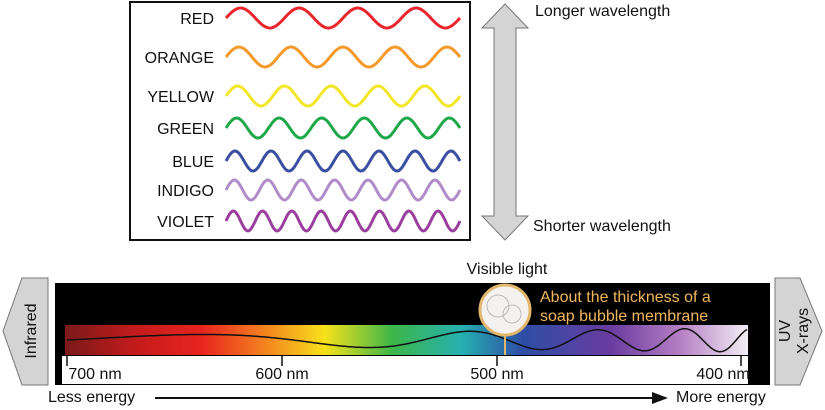 The image size is (825, 410). I want to click on scale: 700 nm 600 nm 500 nm 400 nm, so click(408, 369).